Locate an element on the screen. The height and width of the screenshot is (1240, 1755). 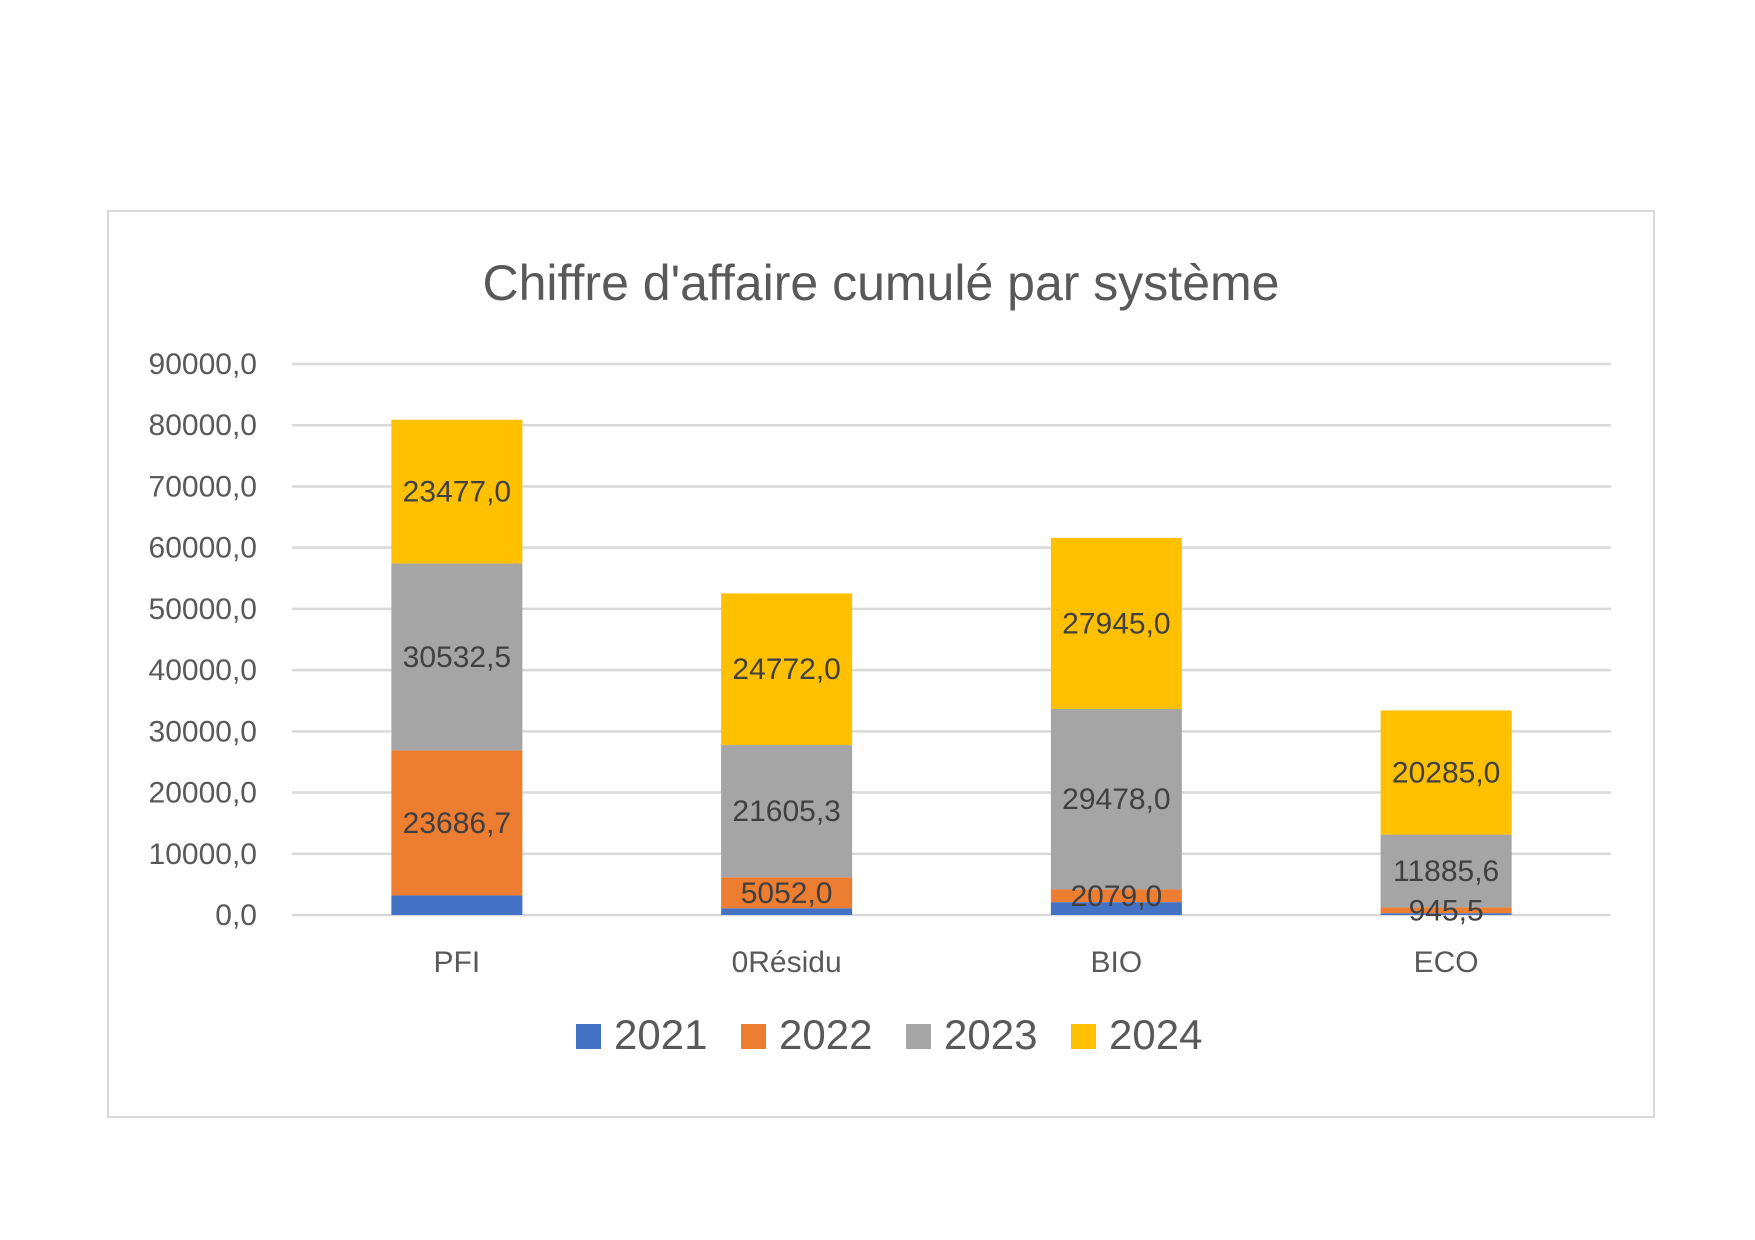
legend-swatch-2023 is located at coordinates (918, 1036).